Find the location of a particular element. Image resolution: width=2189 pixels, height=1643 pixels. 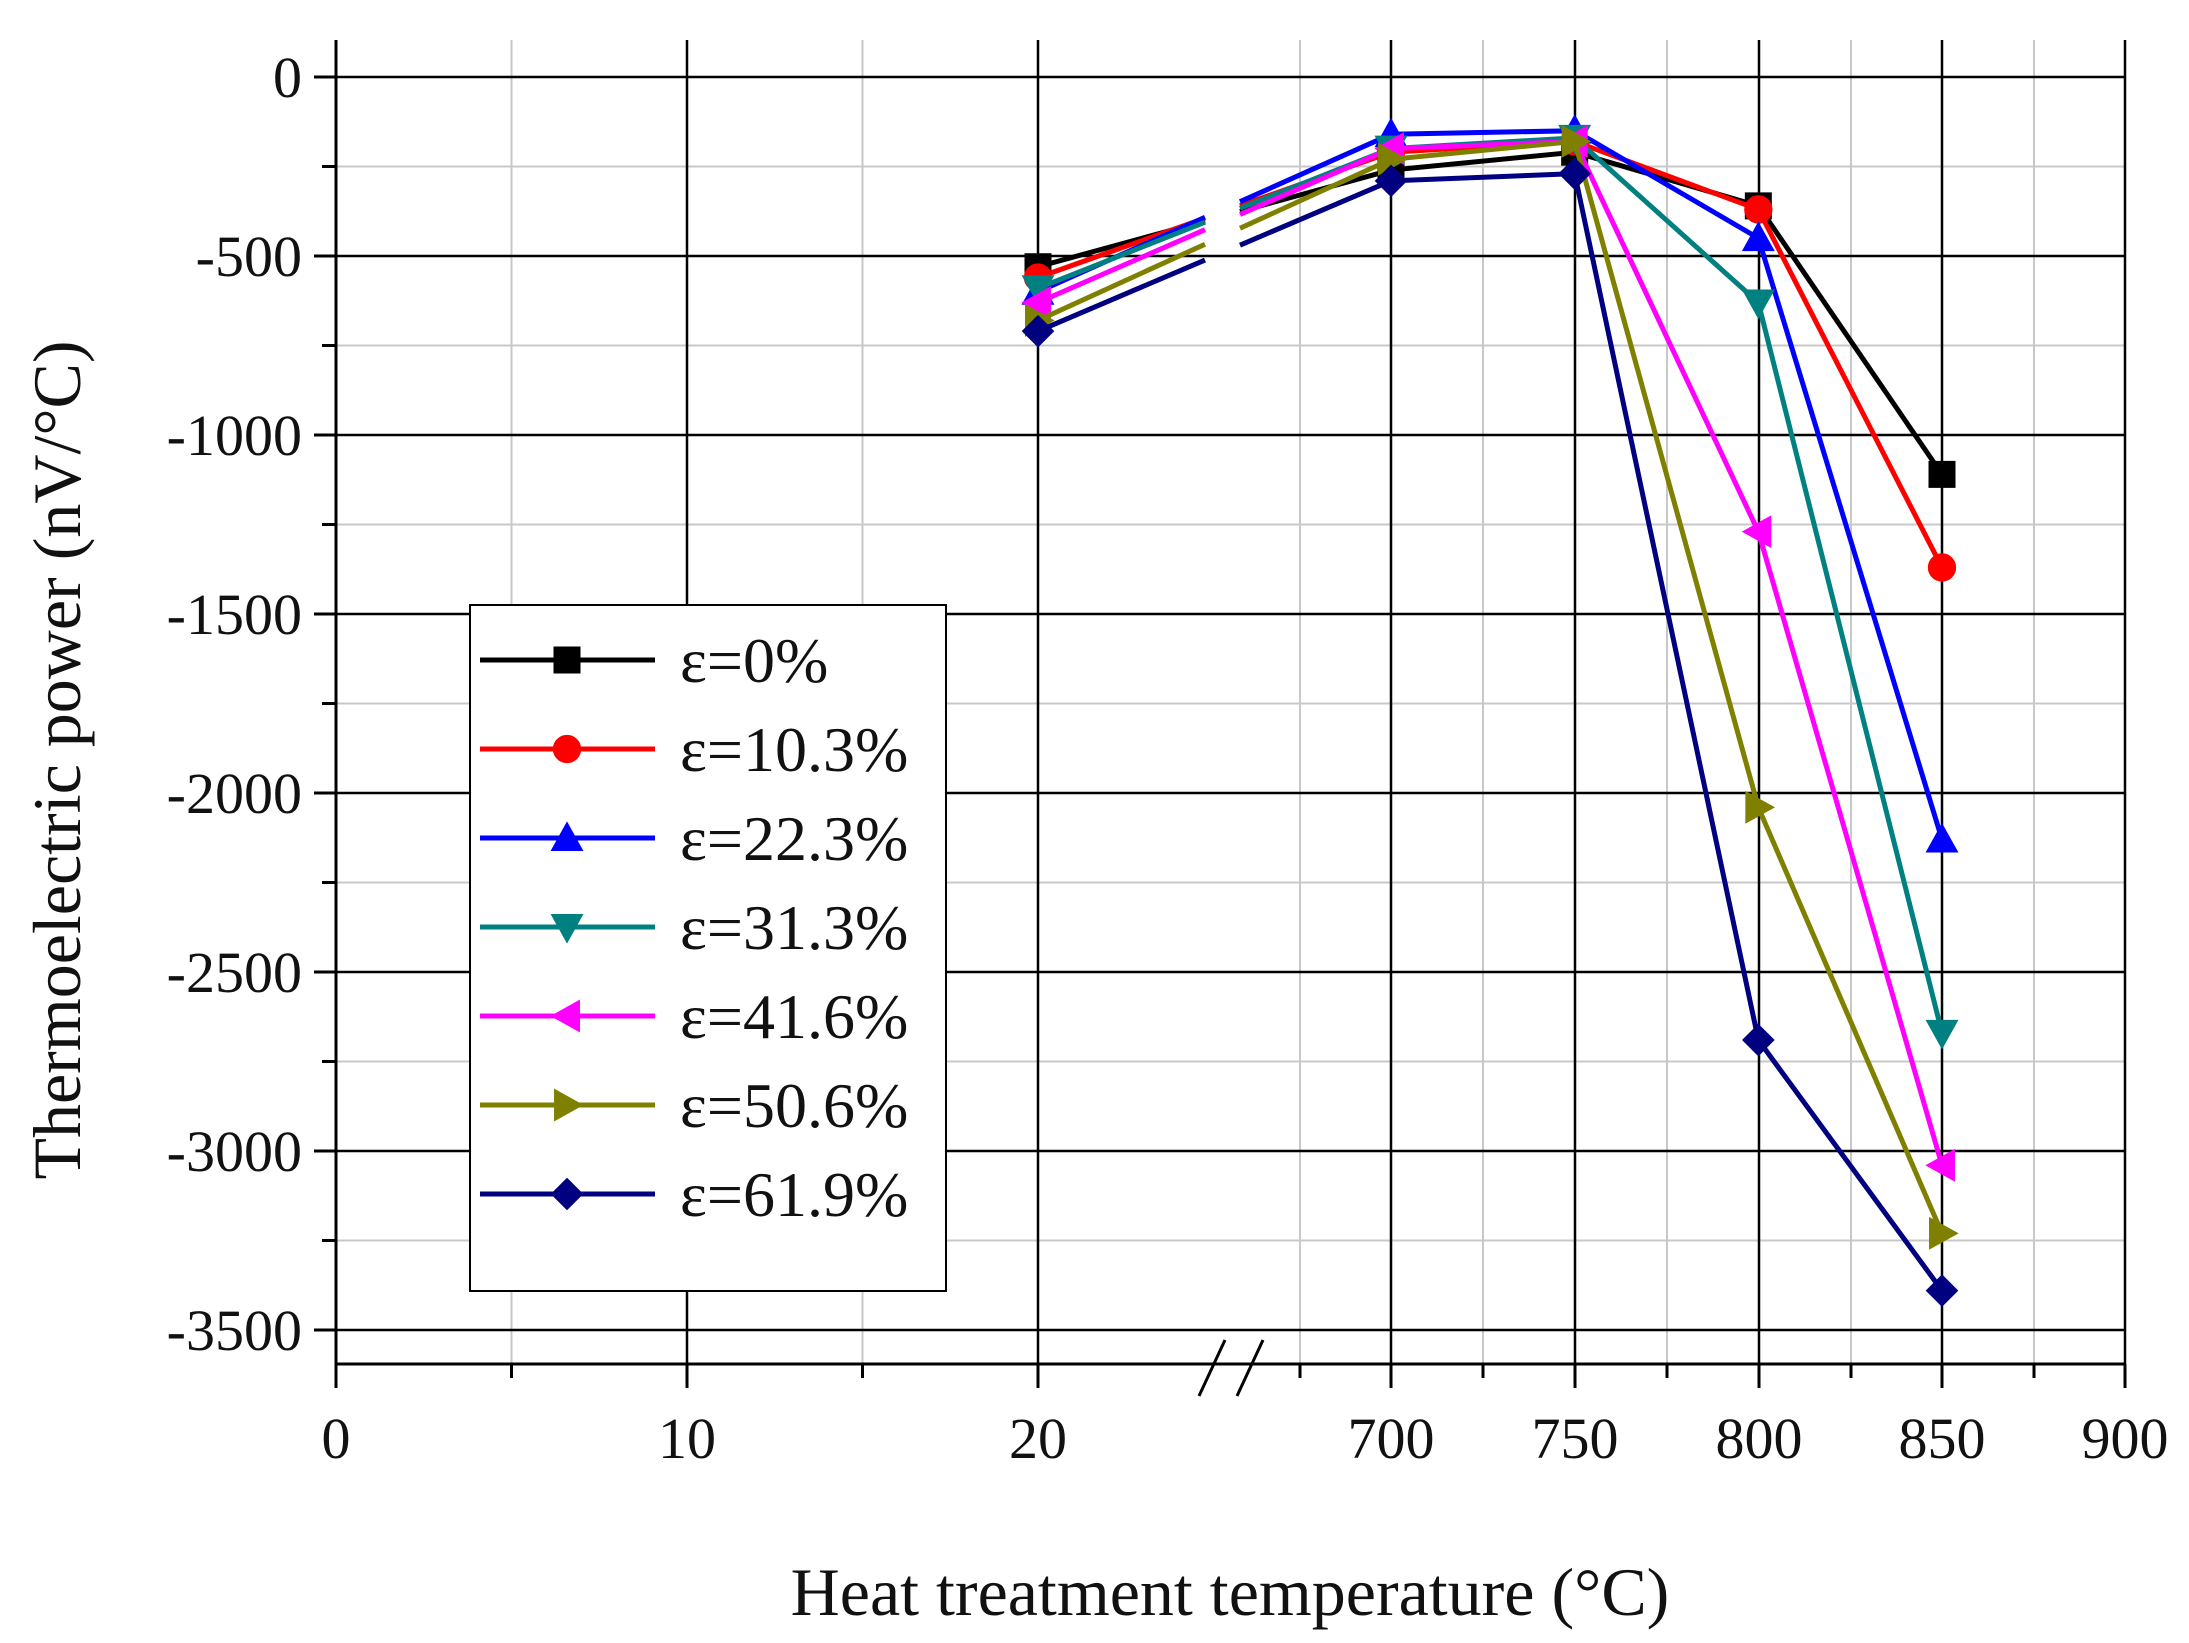

x-tick-label: 10 is located at coordinates (687, 1438).